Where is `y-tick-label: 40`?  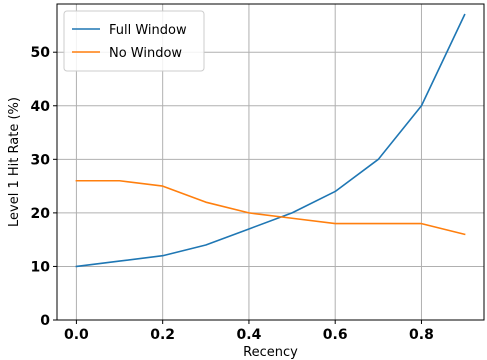 y-tick-label: 40 is located at coordinates (41, 107).